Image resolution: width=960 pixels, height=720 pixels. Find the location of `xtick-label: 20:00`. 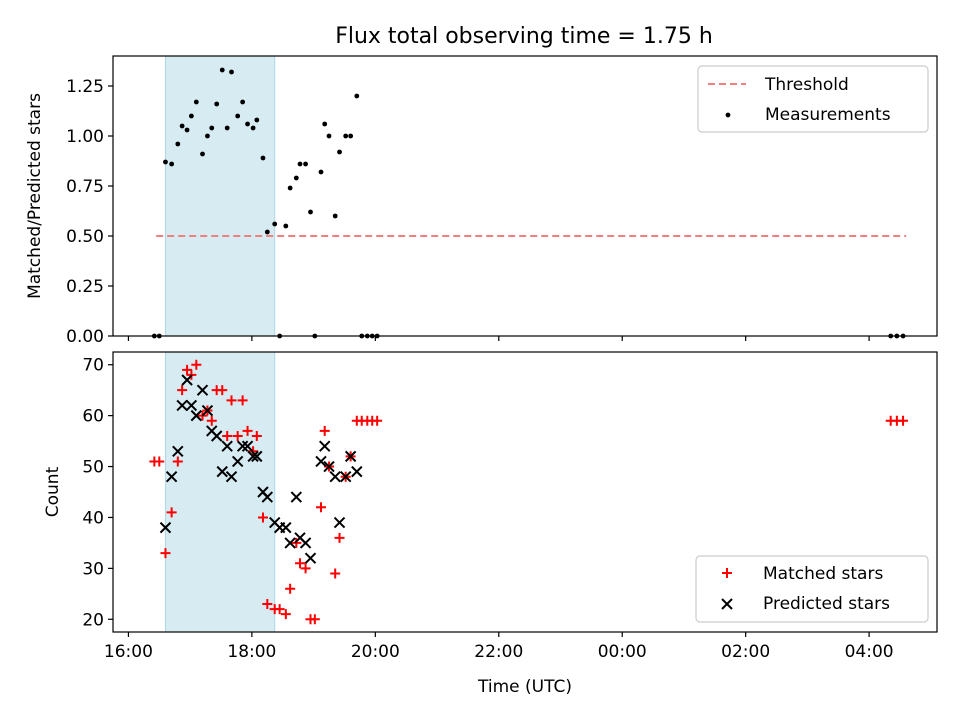

xtick-label: 20:00 is located at coordinates (375, 652).